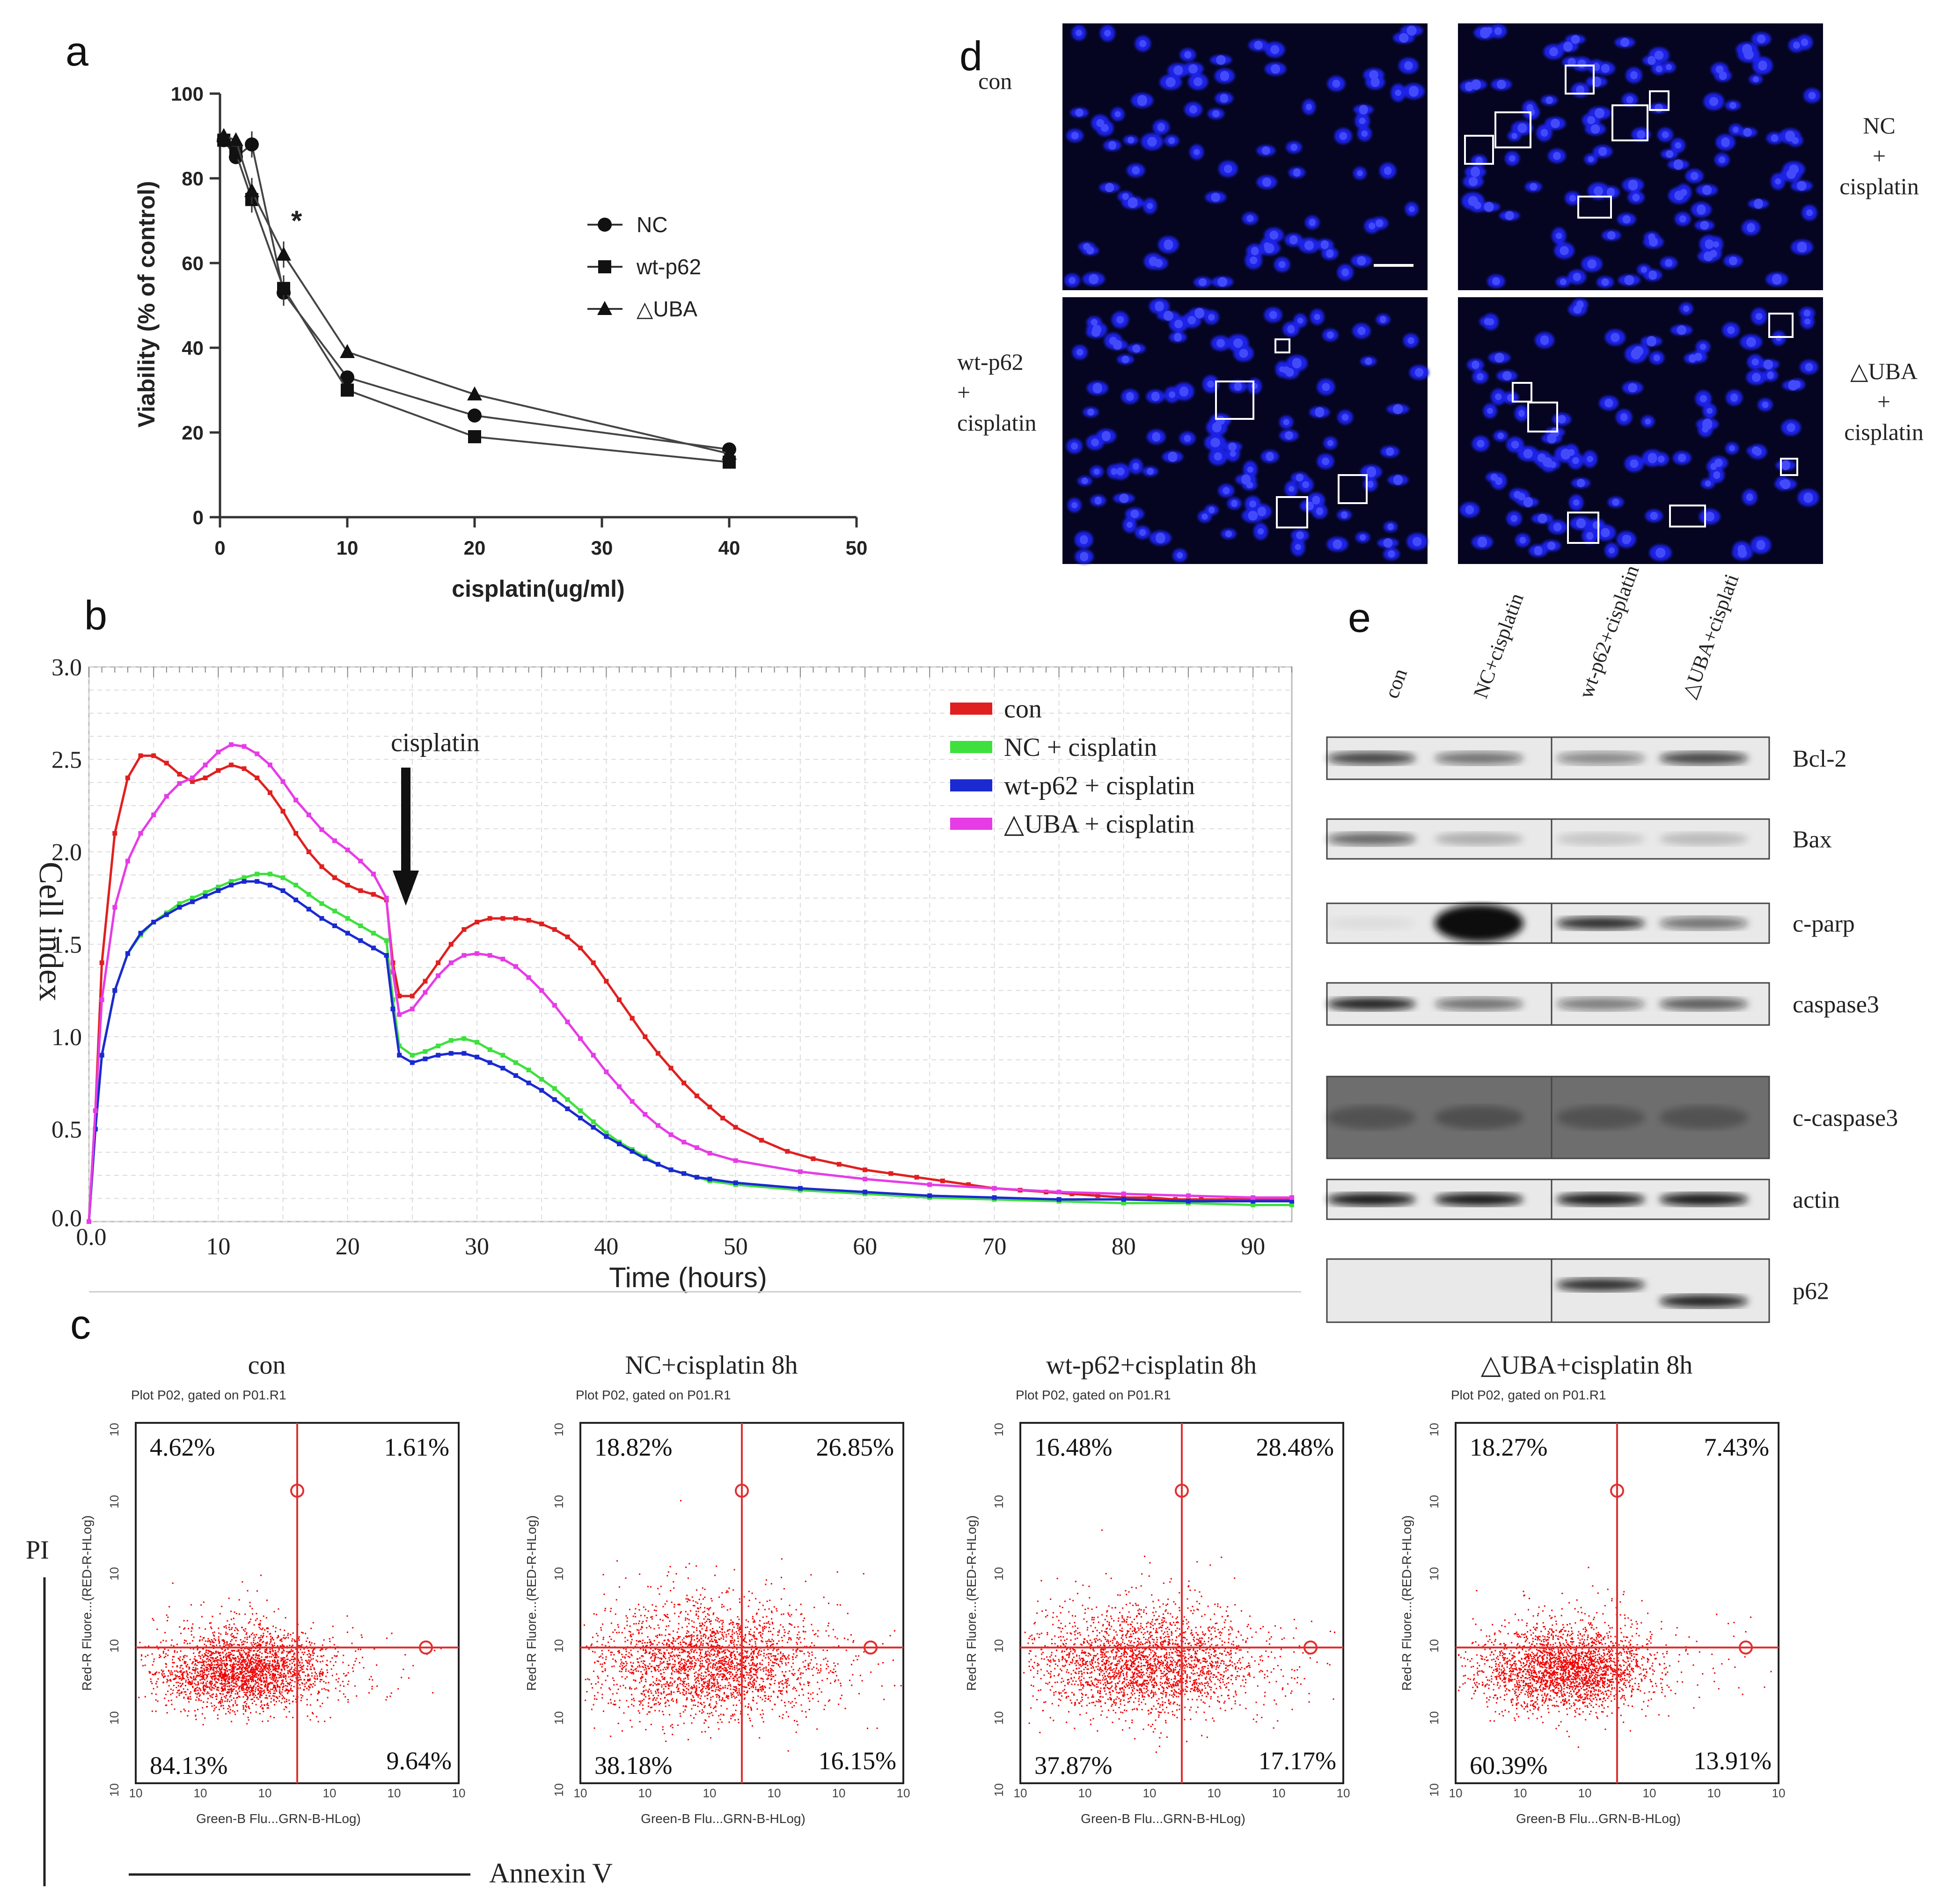 The width and height of the screenshot is (1948, 1904). I want to click on panel-d-label-nc: NC, so click(1879, 125).